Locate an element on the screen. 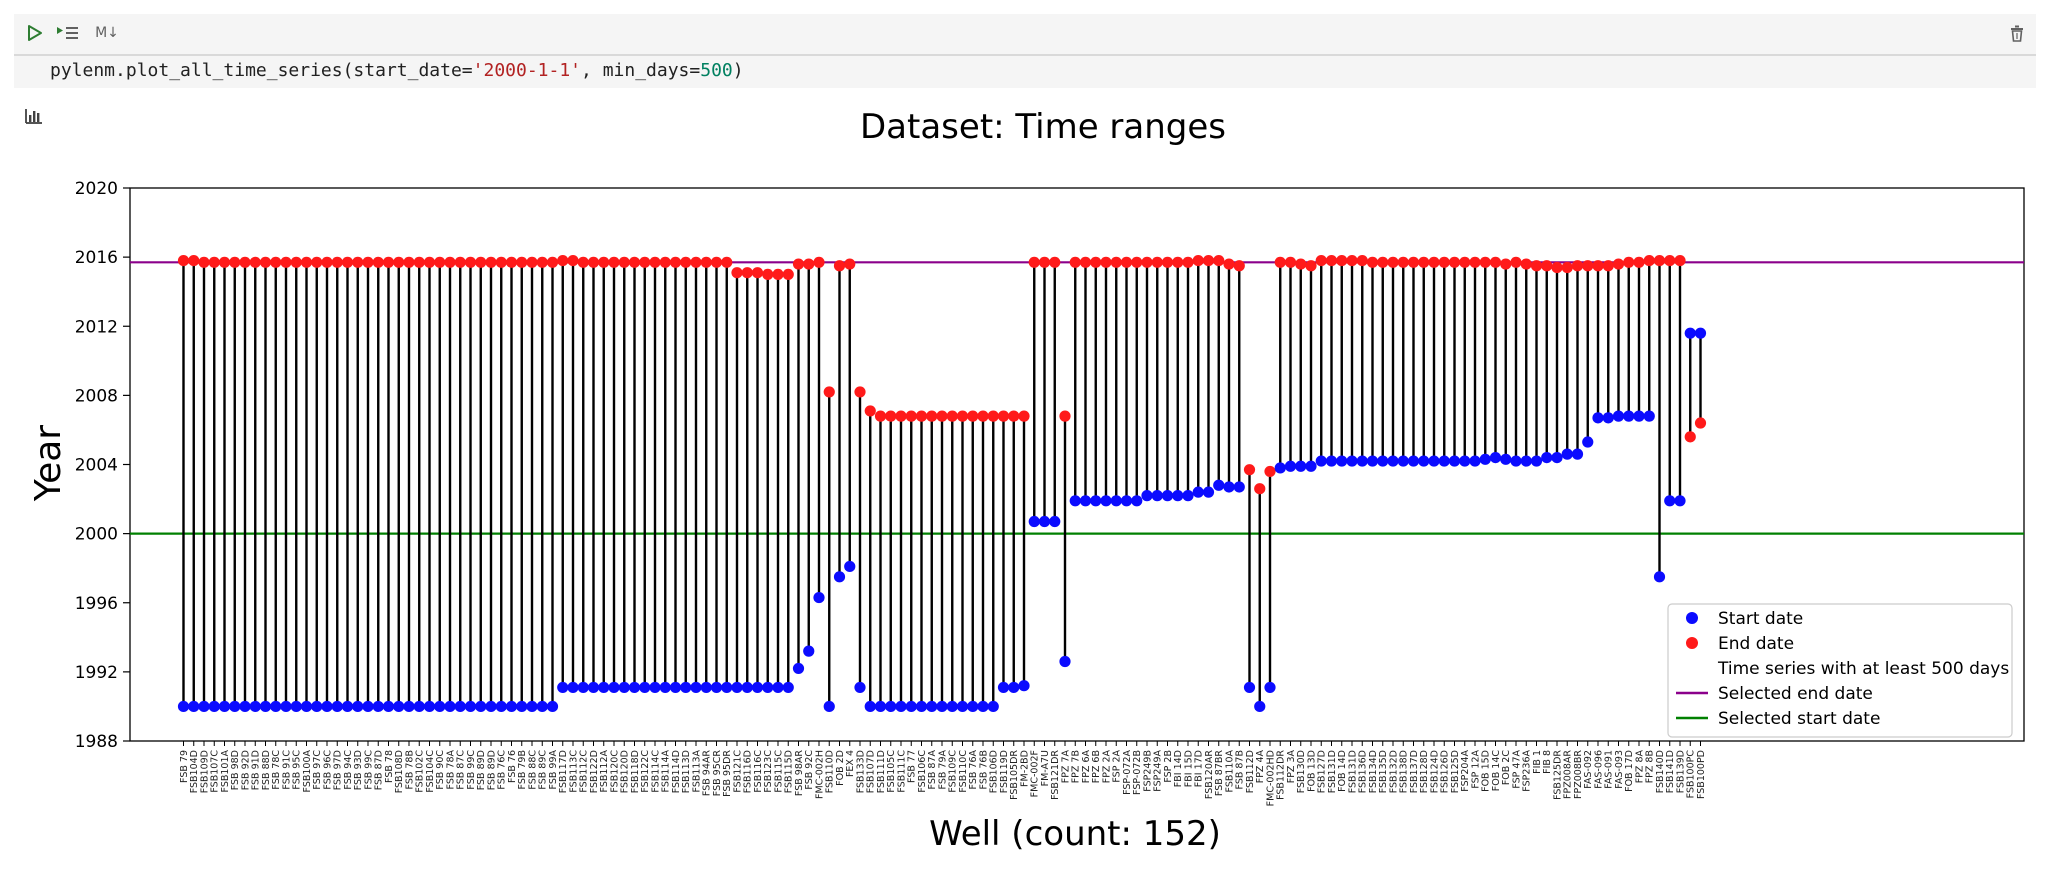  run-all-below-icon is located at coordinates (68, 33).